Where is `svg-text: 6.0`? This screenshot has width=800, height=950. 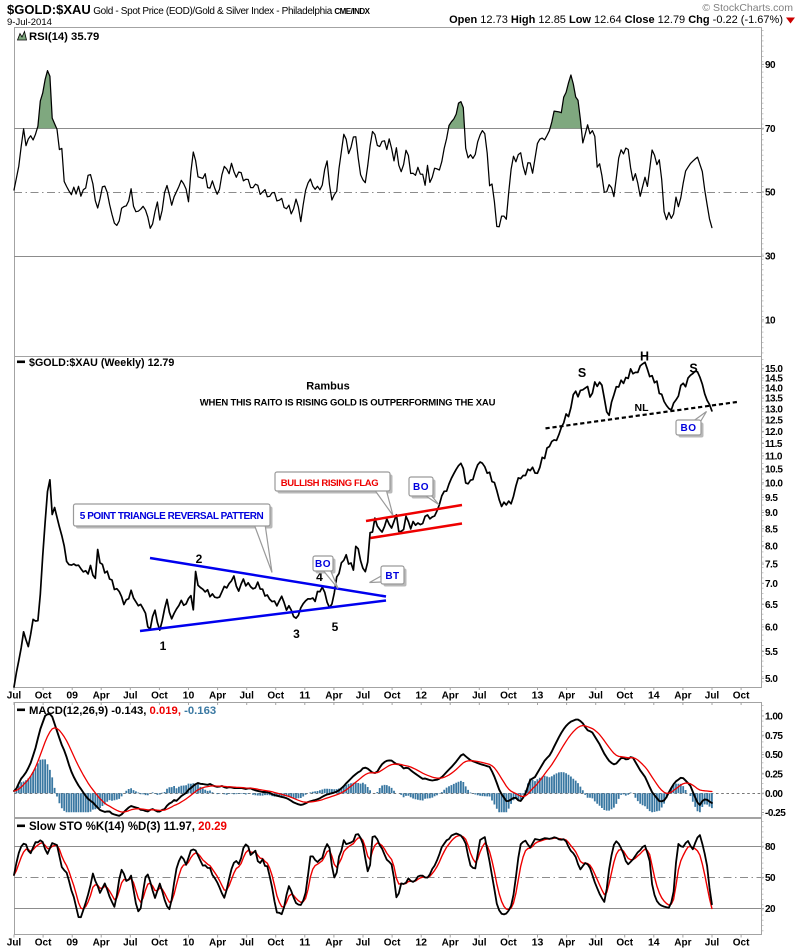
svg-text: 6.0 is located at coordinates (771, 628).